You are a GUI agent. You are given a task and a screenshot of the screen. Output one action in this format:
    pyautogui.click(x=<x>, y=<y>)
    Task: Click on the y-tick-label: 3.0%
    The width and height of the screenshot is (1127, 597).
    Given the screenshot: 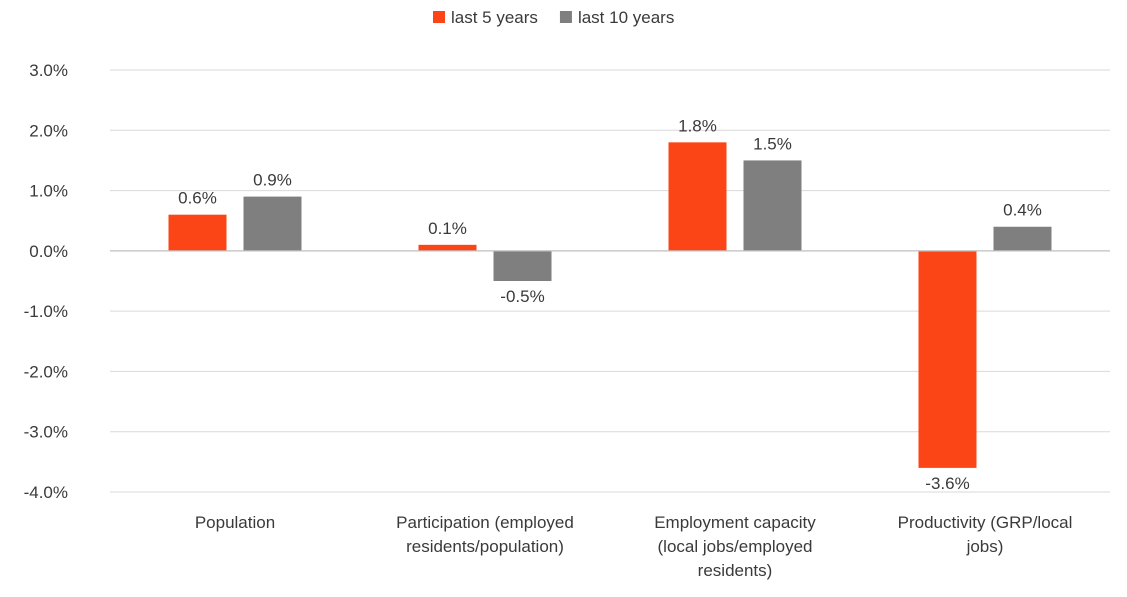 What is the action you would take?
    pyautogui.click(x=48, y=70)
    